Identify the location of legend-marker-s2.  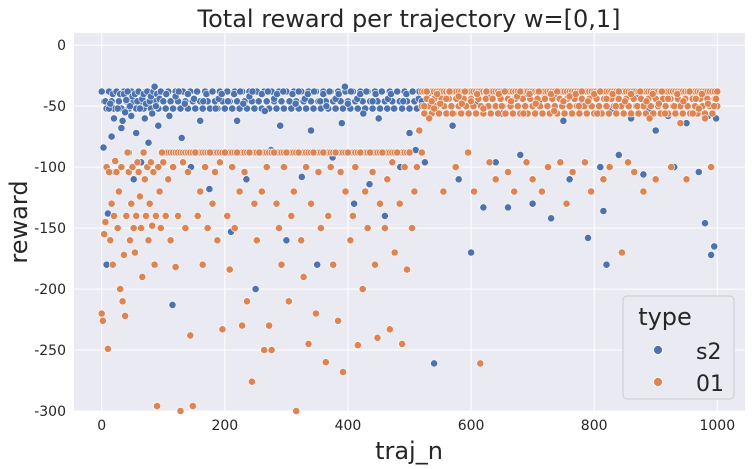
(658, 350).